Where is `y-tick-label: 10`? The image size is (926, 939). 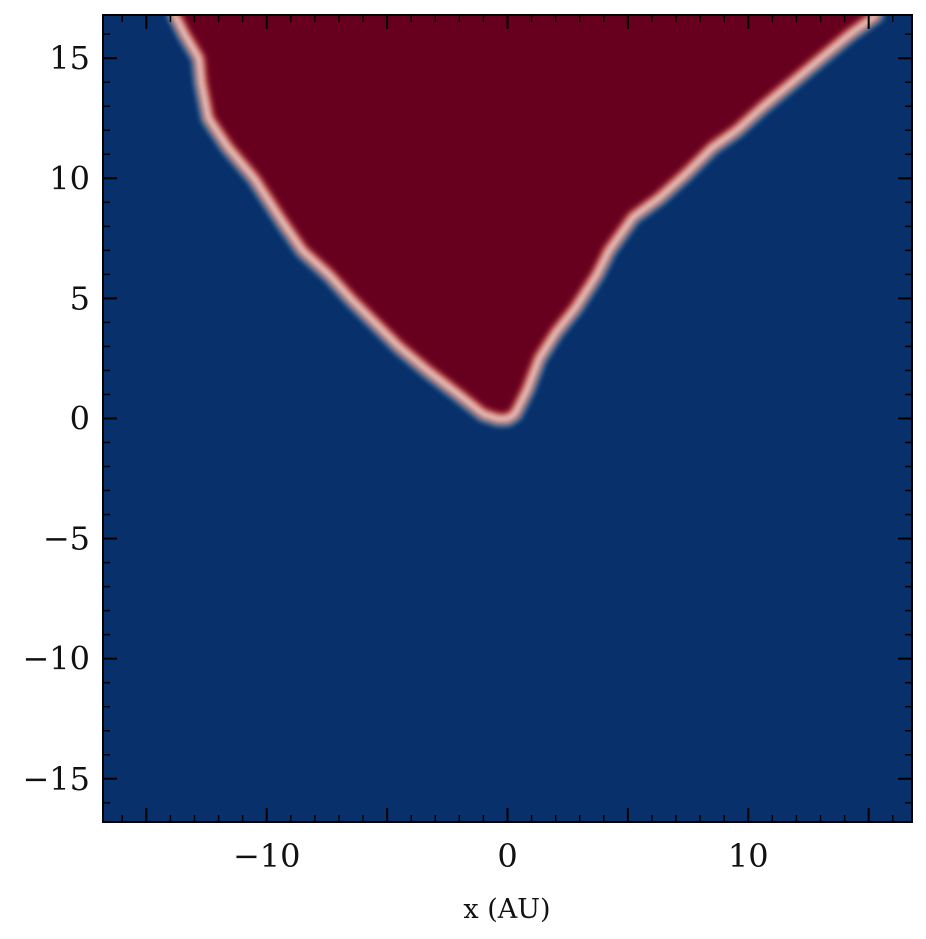
y-tick-label: 10 is located at coordinates (69, 178).